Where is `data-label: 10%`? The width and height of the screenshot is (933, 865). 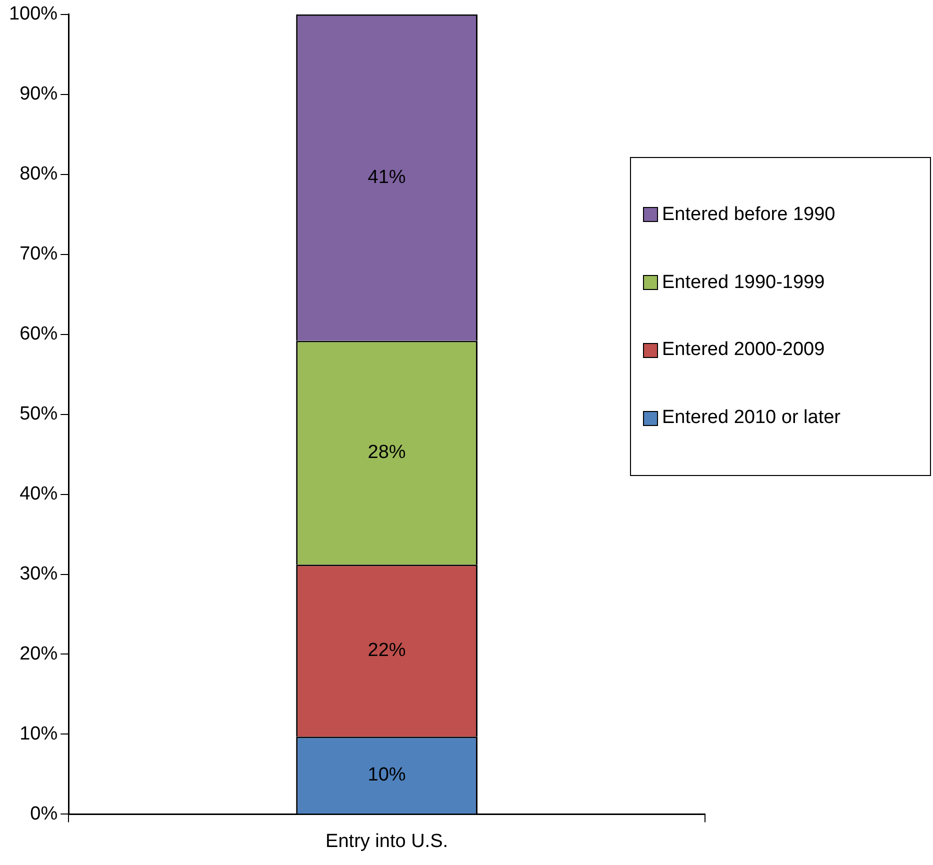
data-label: 10% is located at coordinates (387, 775).